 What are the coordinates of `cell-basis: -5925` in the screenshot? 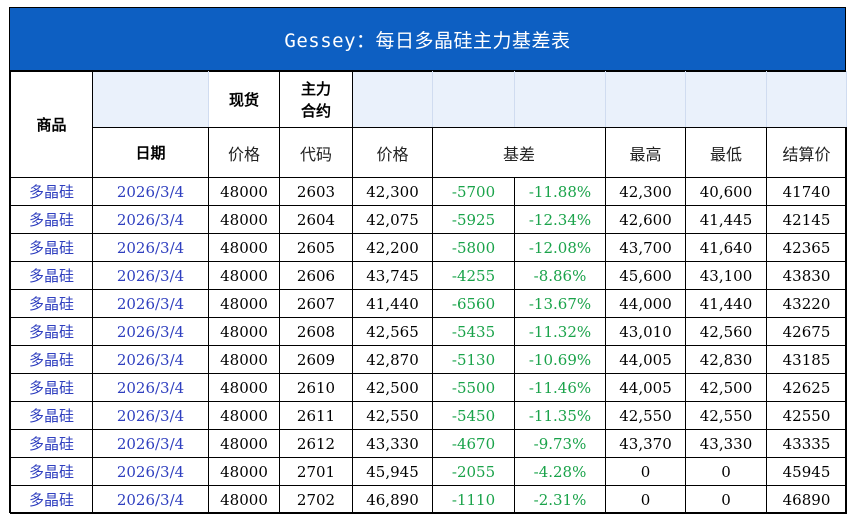 It's located at (473, 219).